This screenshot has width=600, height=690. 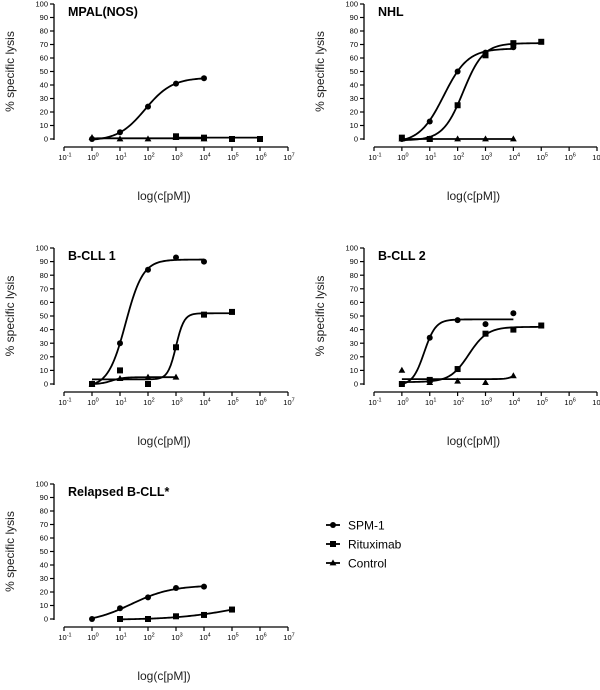 I want to click on y-tick-label: 70, so click(x=44, y=288).